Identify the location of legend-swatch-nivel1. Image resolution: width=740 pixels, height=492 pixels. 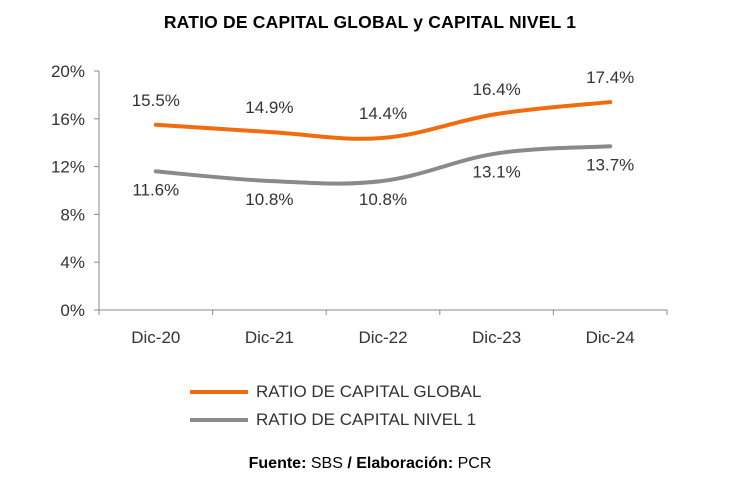
(219, 420).